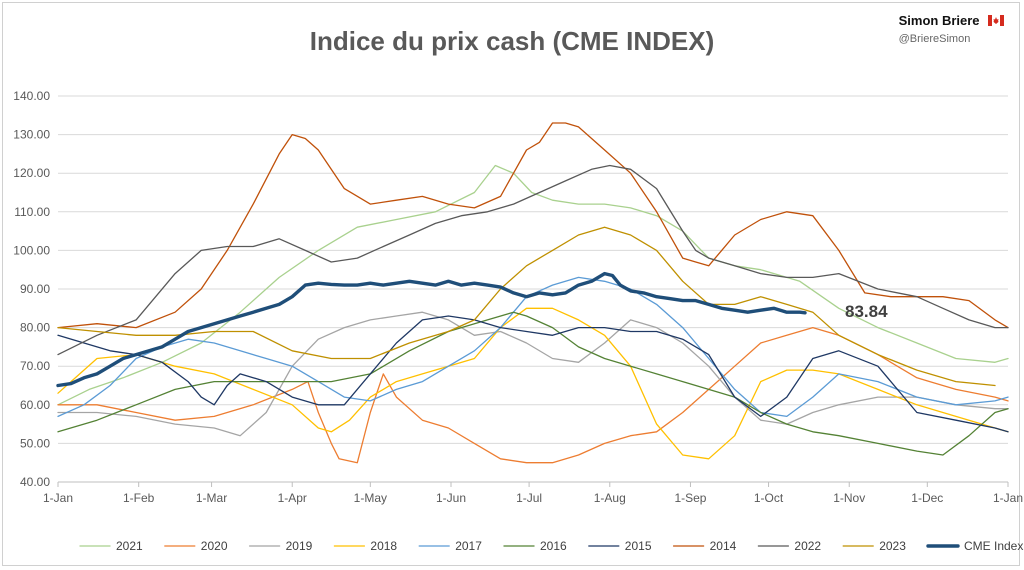  I want to click on y-tick-label: 120.00, so click(31, 173).